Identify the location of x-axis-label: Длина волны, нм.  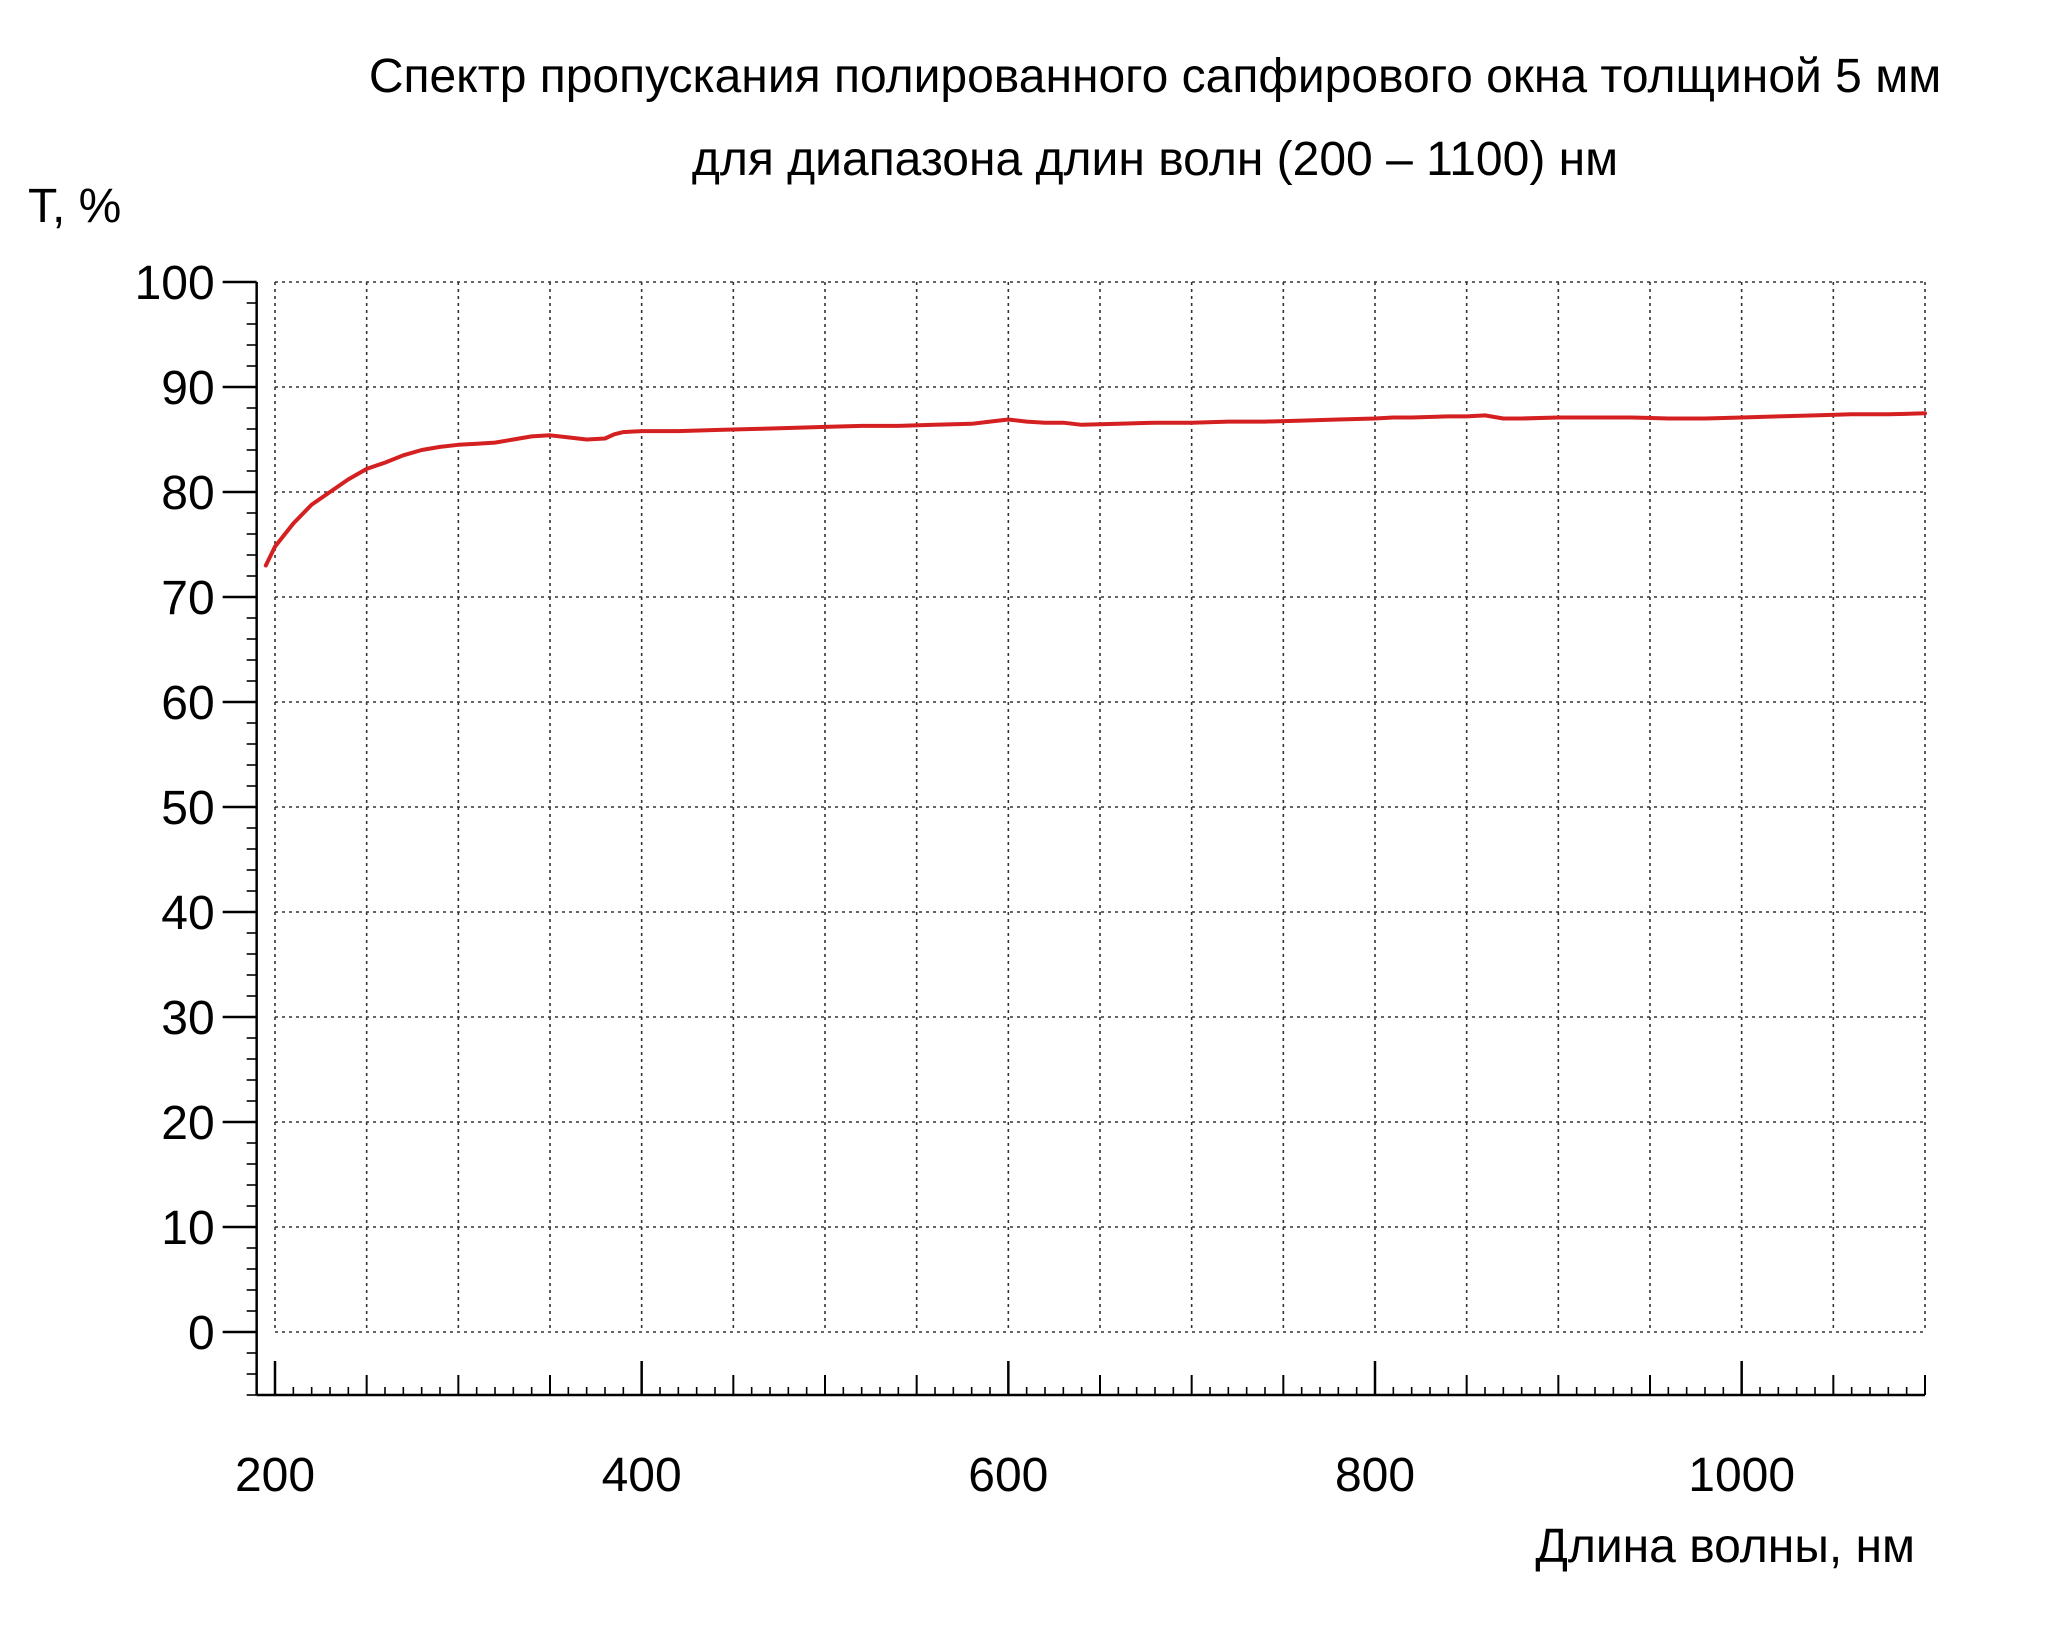
(1725, 1546).